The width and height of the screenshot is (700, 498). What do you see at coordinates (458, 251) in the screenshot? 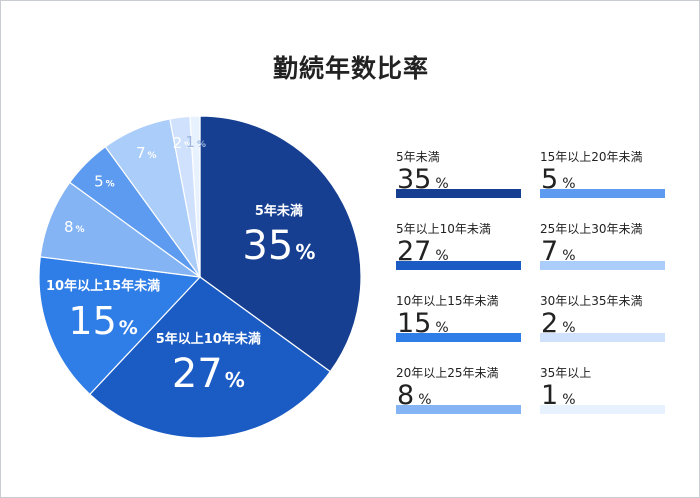
I see `legend-item-1: 5年以上10年未満 27%` at bounding box center [458, 251].